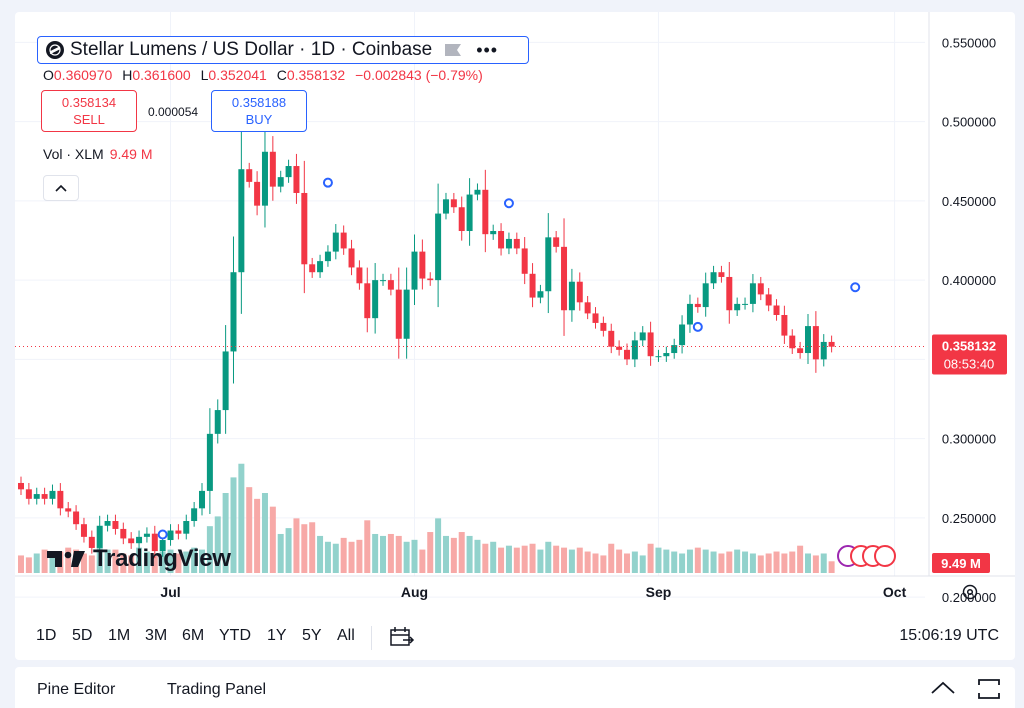  Describe the element at coordinates (46, 635) in the screenshot. I see `tf-1d: 1D` at that location.